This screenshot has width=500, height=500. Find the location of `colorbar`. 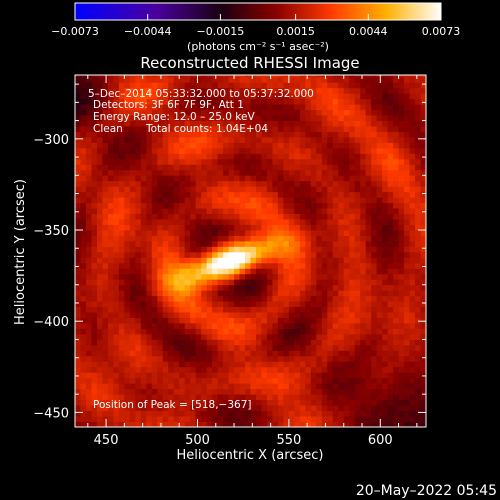

colorbar is located at coordinates (258, 11).